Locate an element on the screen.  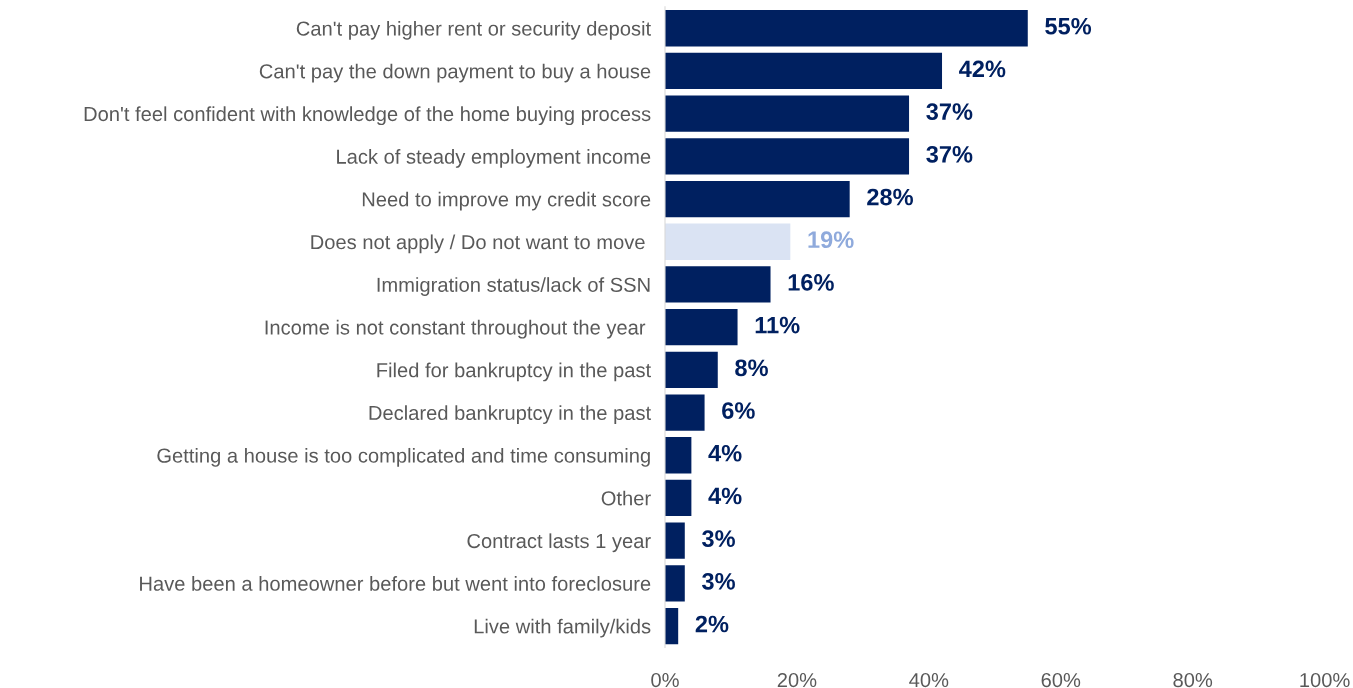
x-tick-label: 60% is located at coordinates (1061, 680).